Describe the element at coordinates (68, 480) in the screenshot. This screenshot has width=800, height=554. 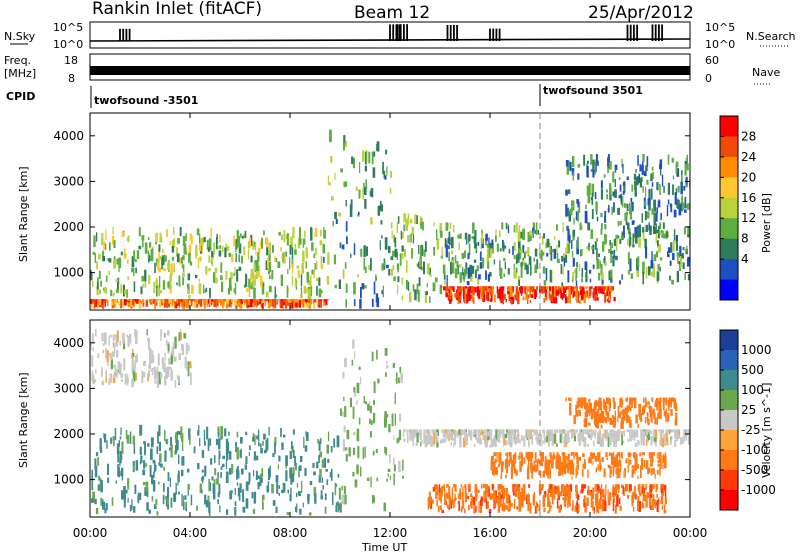
I see `velocity-ytick-label: 1000` at that location.